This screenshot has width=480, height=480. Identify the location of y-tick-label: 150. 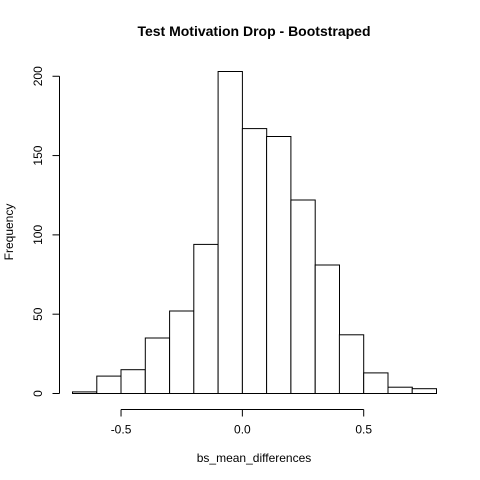
(38, 155).